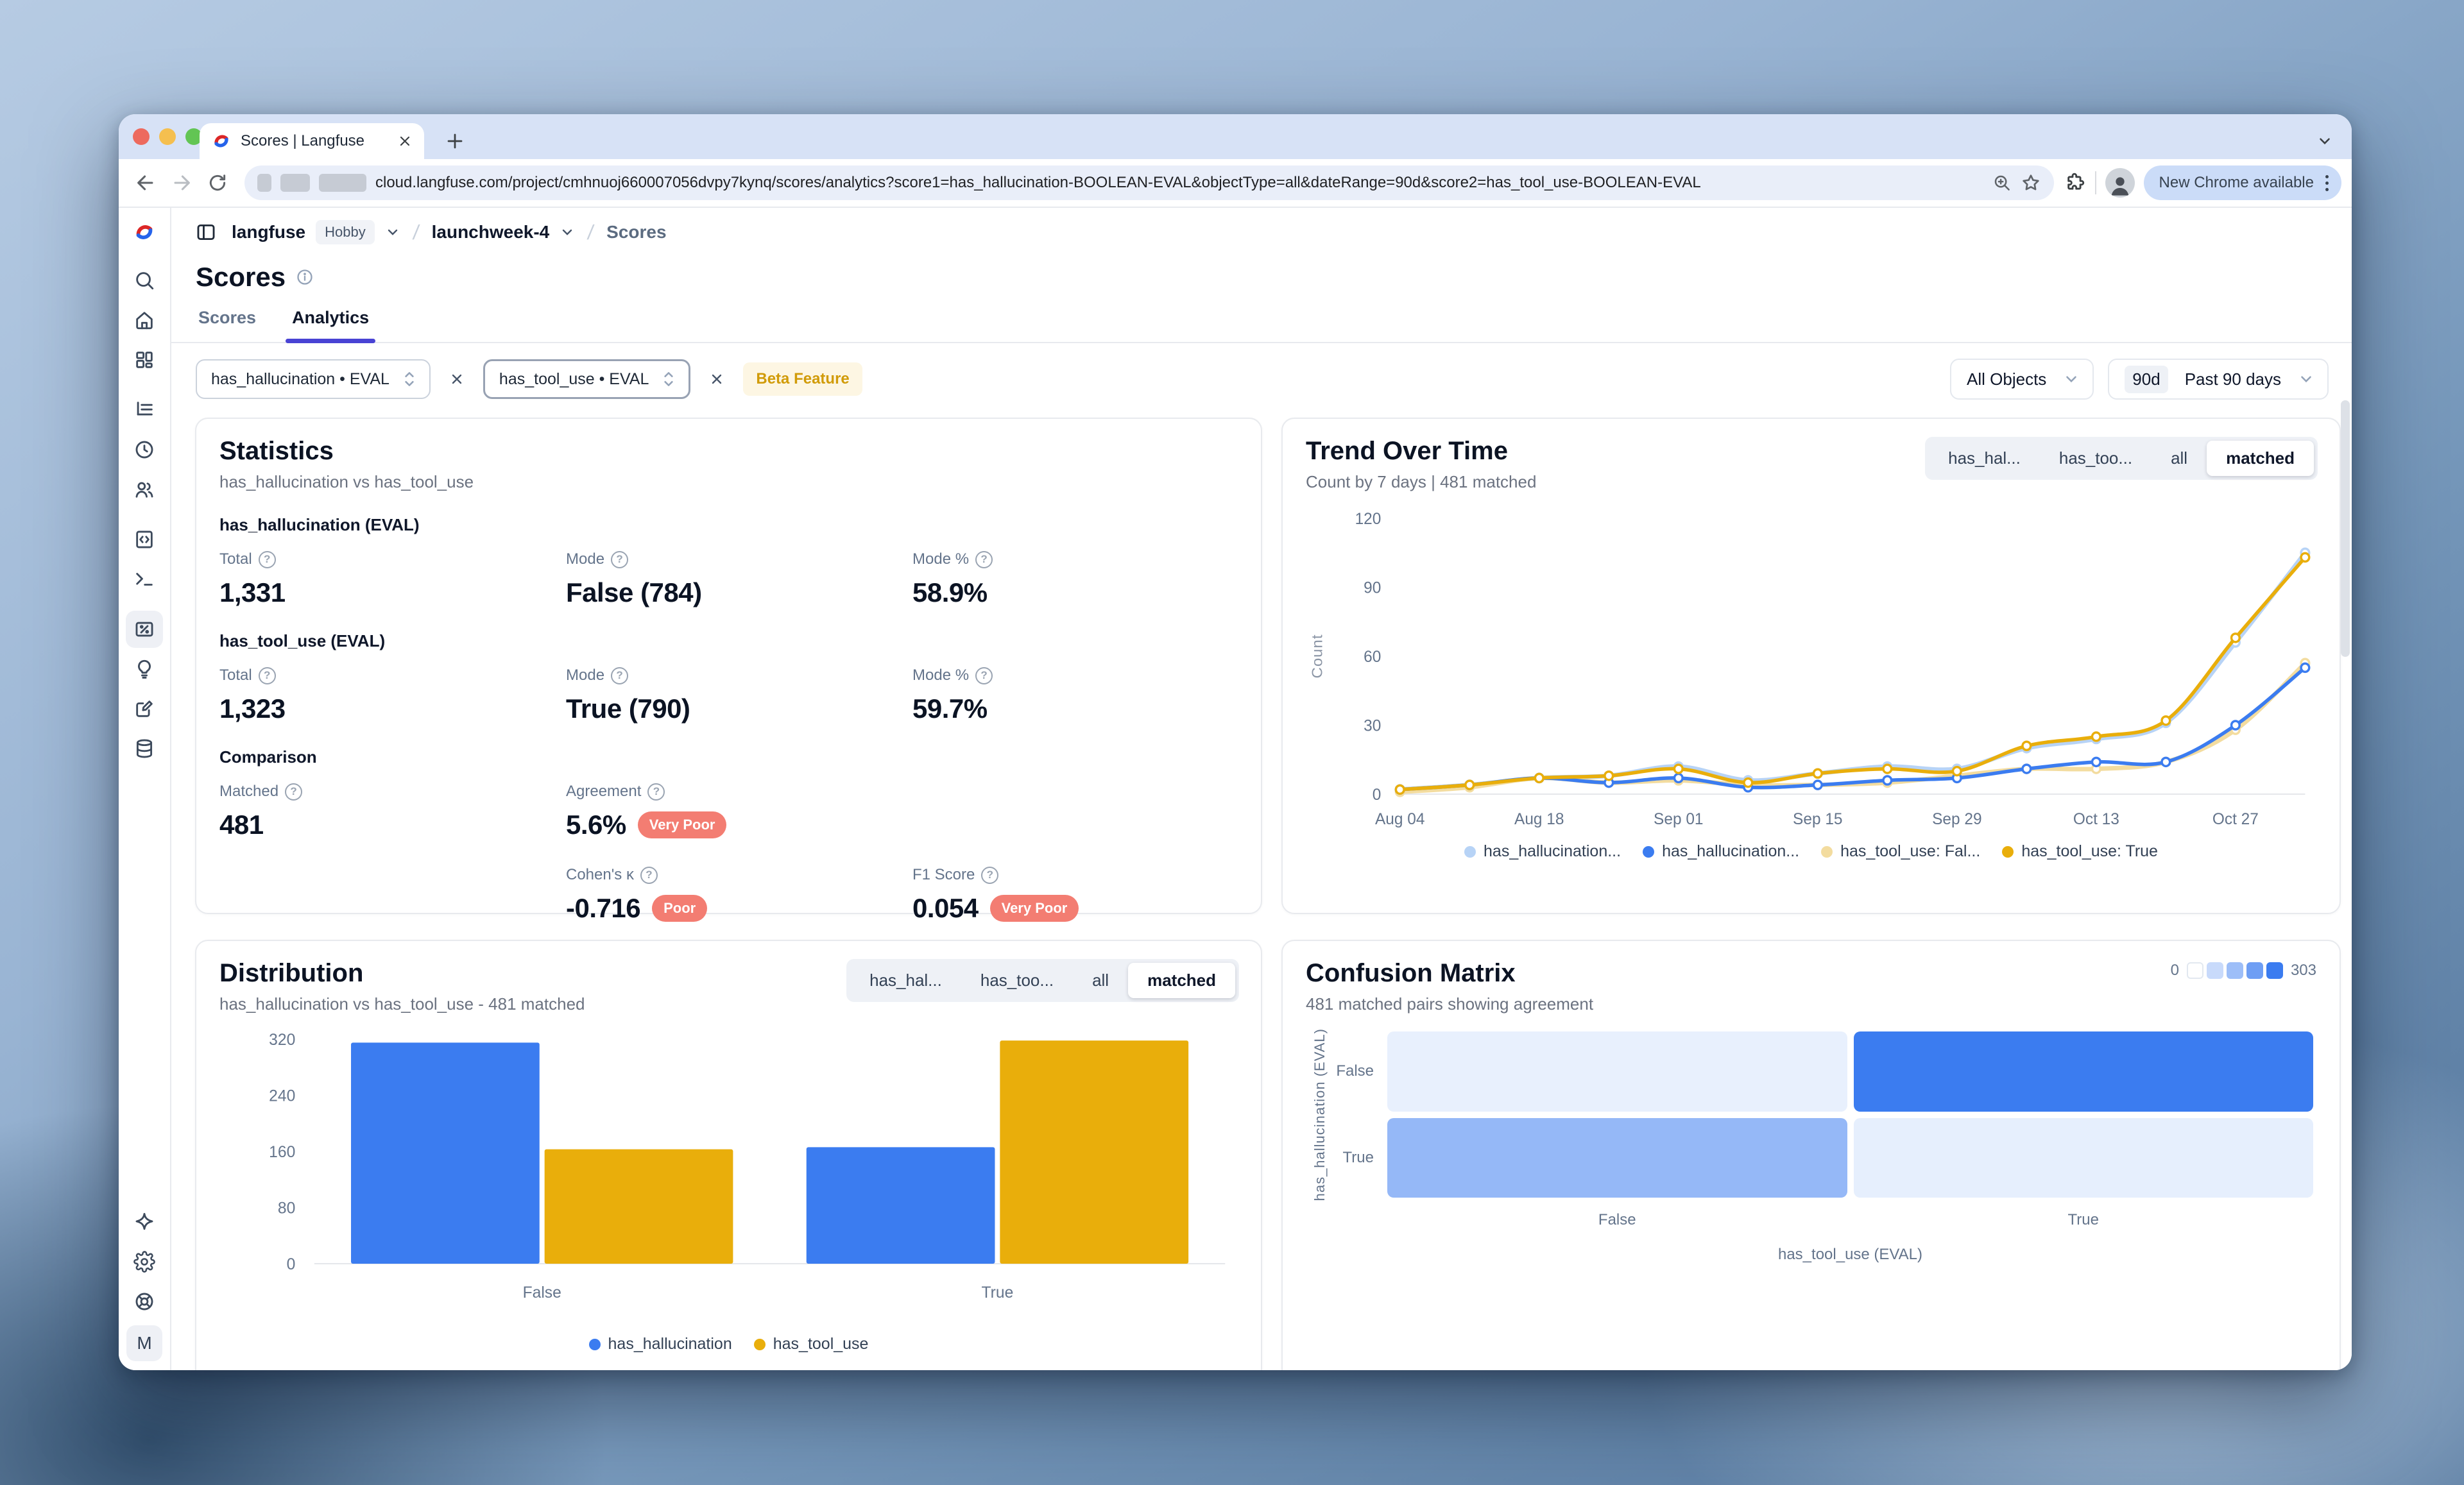 The width and height of the screenshot is (2464, 1485). I want to click on close-window-button, so click(142, 136).